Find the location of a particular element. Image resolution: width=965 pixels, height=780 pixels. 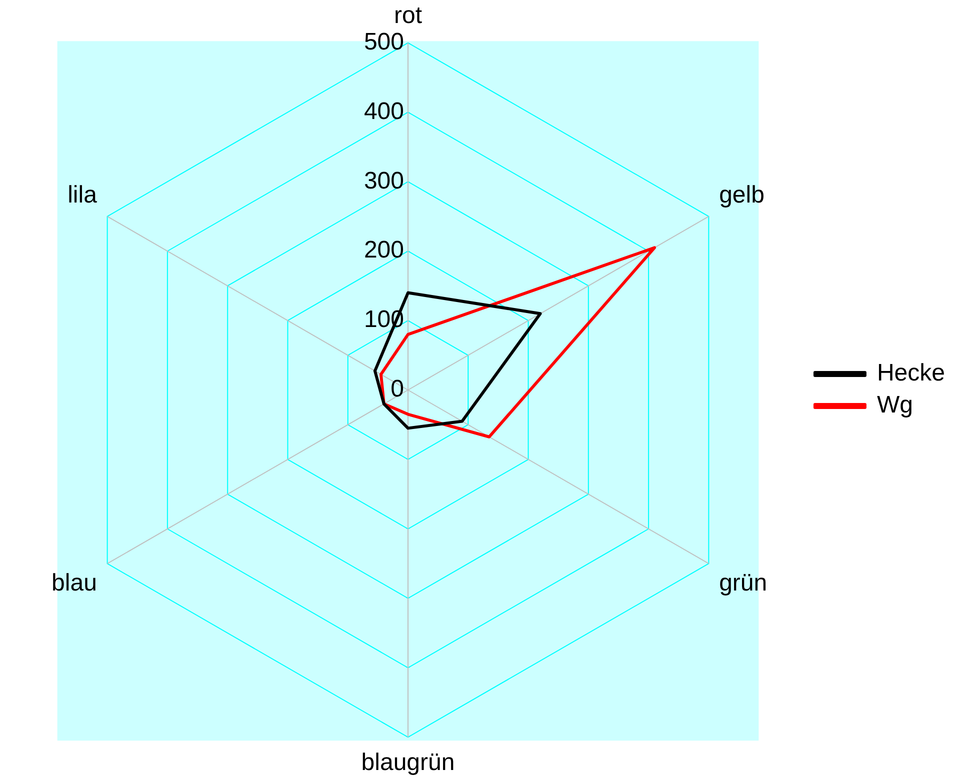

spoke-label: gelb is located at coordinates (741, 195).